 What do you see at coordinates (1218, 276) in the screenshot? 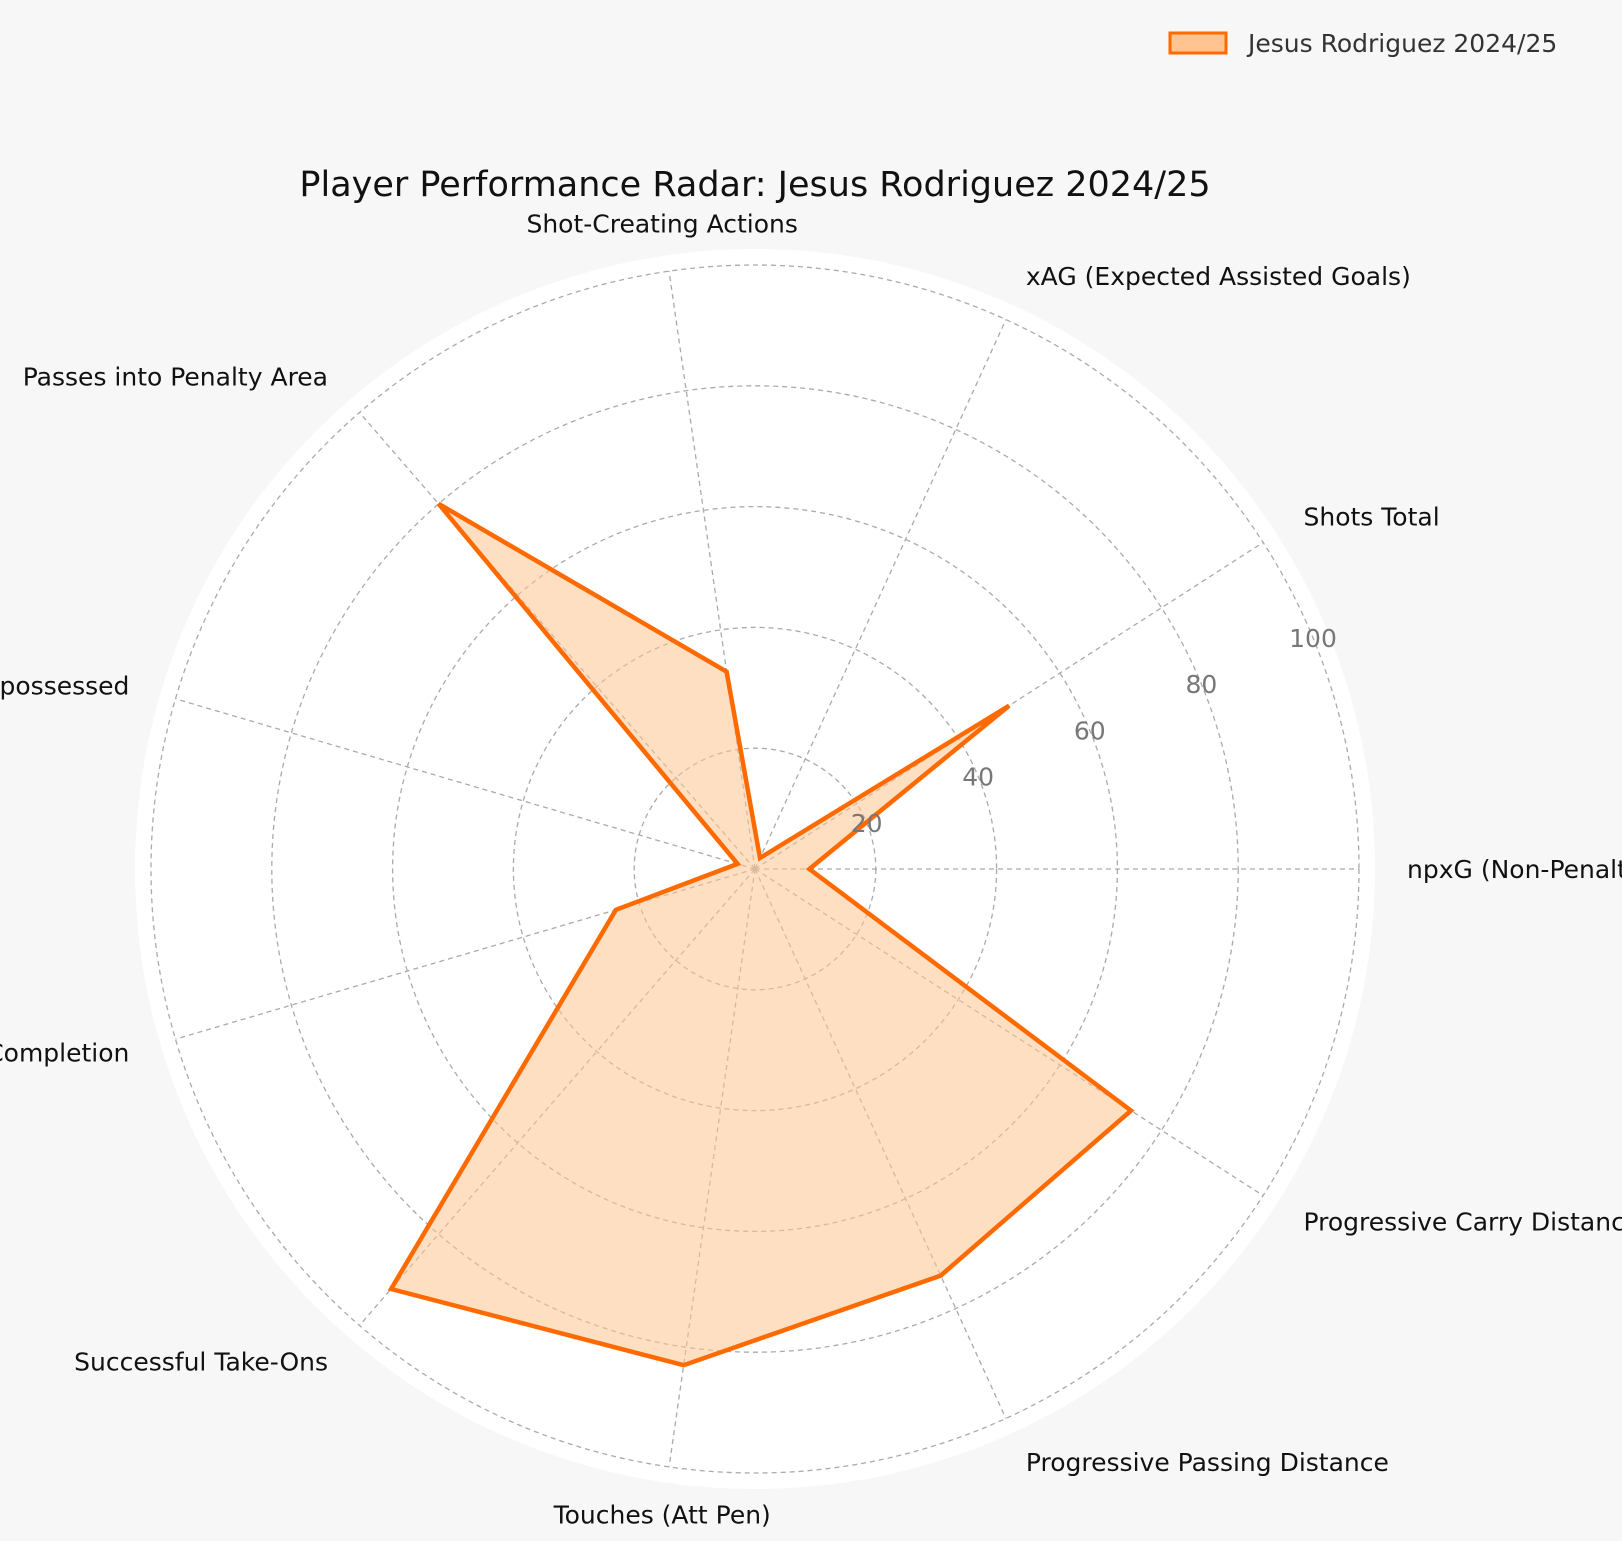
I see `category-label: xAG (Expected Assisted Goals)` at bounding box center [1218, 276].